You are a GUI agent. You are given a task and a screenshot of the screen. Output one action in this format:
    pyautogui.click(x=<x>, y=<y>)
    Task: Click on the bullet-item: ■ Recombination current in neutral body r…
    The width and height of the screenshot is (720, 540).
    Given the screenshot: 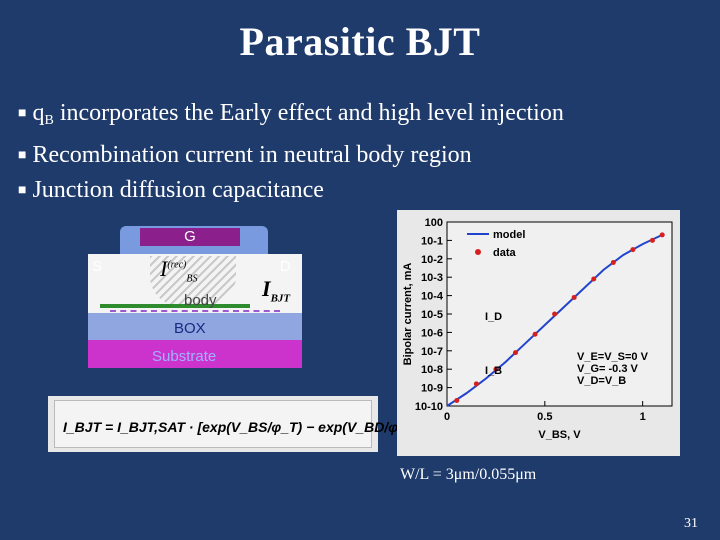 What is the action you would take?
    pyautogui.click(x=245, y=155)
    